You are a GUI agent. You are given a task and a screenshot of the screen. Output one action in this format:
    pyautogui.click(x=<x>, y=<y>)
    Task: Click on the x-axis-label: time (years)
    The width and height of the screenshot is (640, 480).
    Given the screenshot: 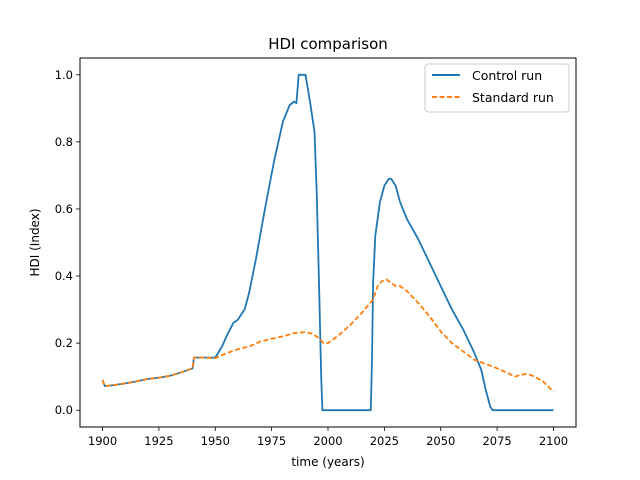 What is the action you would take?
    pyautogui.click(x=327, y=462)
    